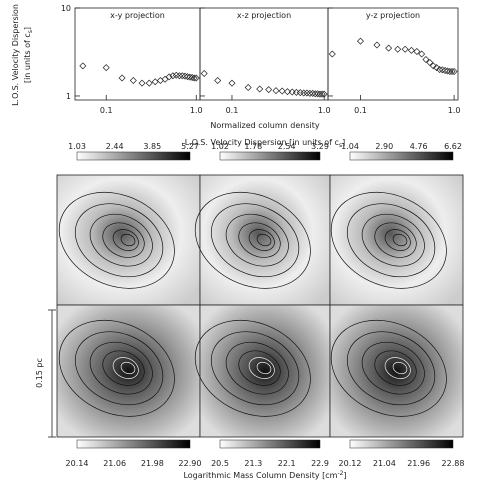 This screenshot has height=491, width=491. Describe the element at coordinates (264, 15) in the screenshot. I see `panel-title: x-z projection` at that location.